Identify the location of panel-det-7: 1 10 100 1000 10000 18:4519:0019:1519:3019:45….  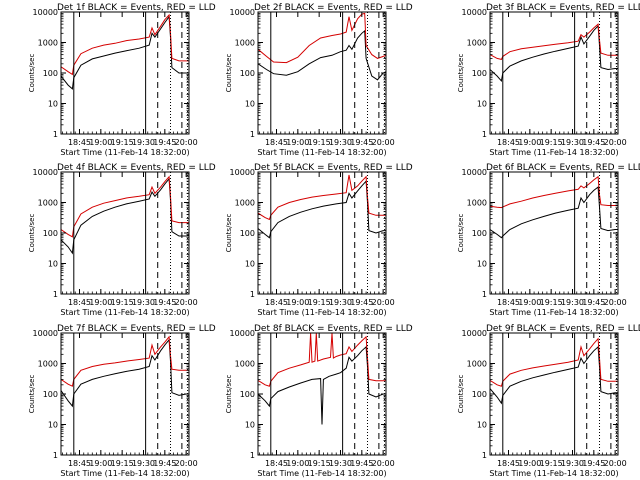
(122, 401).